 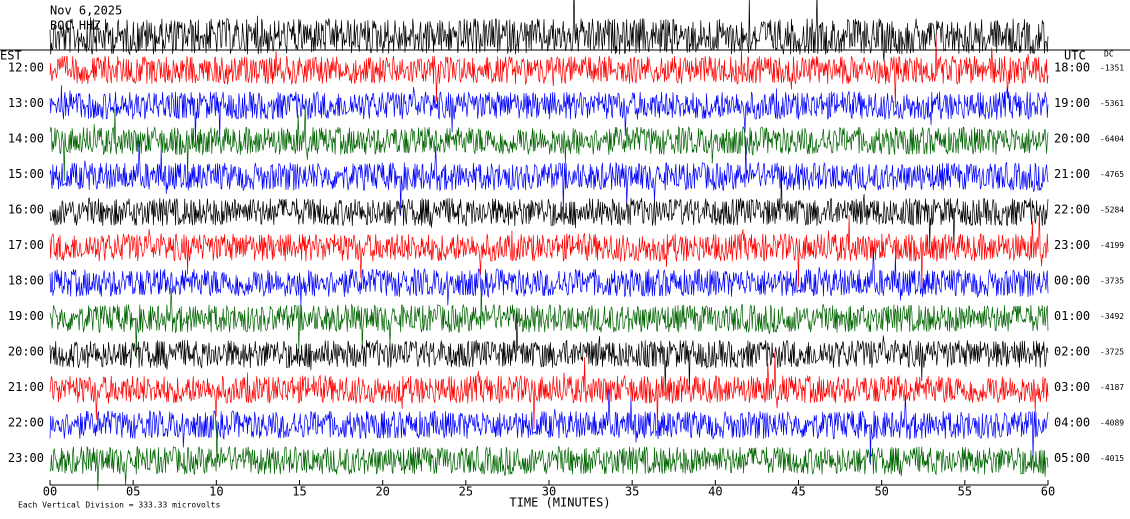 I want to click on tick-label: 05, so click(x=133, y=492).